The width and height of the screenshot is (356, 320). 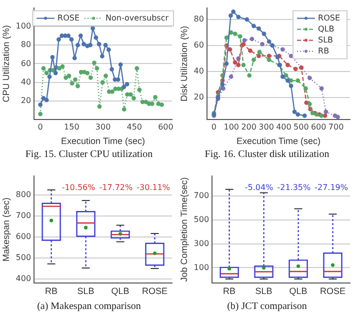 What do you see at coordinates (5, 229) in the screenshot?
I see `y-axis-title: Makespan (sec)` at bounding box center [5, 229].